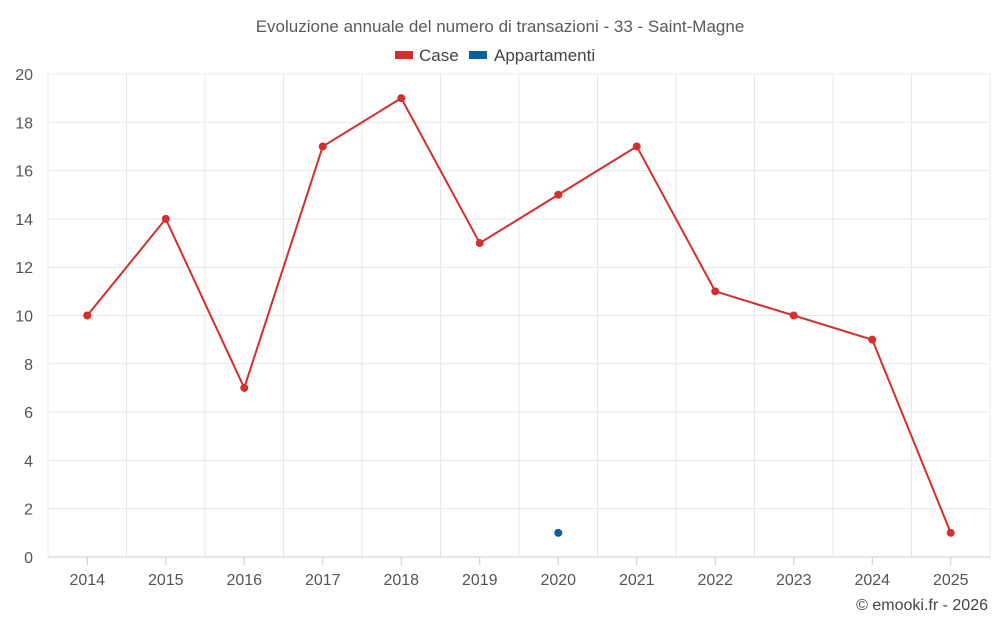 The height and width of the screenshot is (625, 1000). Describe the element at coordinates (715, 580) in the screenshot. I see `x-tick-label: 2022` at that location.